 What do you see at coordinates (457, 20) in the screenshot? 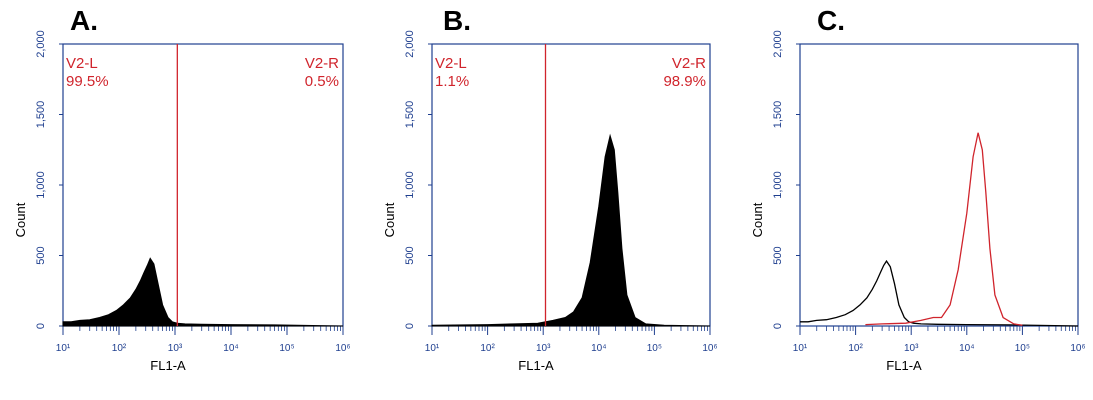
I see `panel-label: B.` at bounding box center [457, 20].